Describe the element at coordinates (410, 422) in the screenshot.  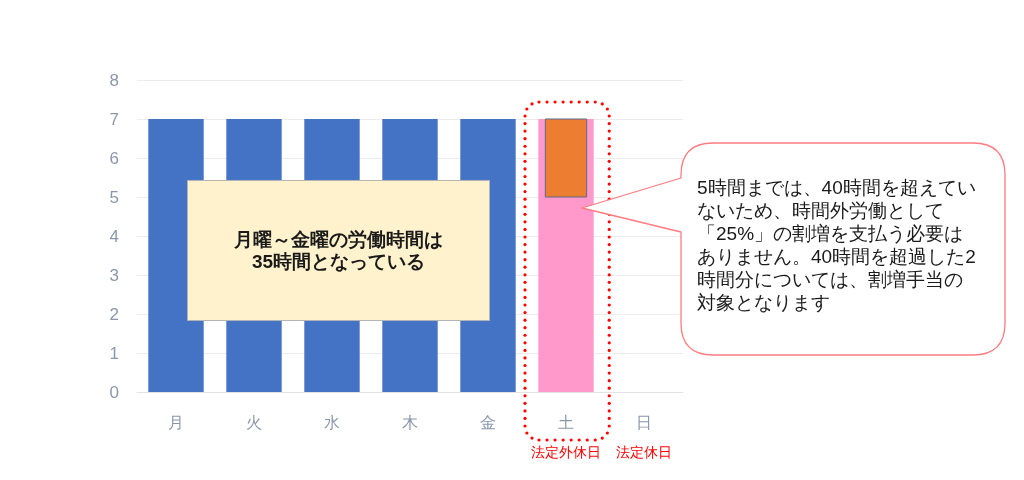
I see `x-tick-label: 木` at that location.